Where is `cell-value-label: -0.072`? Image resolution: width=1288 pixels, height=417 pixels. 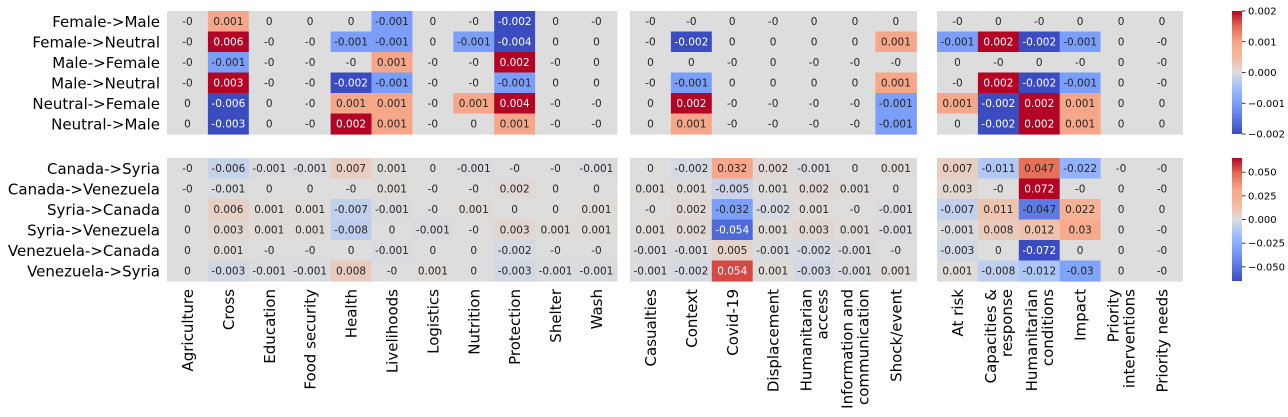 cell-value-label: -0.072 is located at coordinates (1039, 251).